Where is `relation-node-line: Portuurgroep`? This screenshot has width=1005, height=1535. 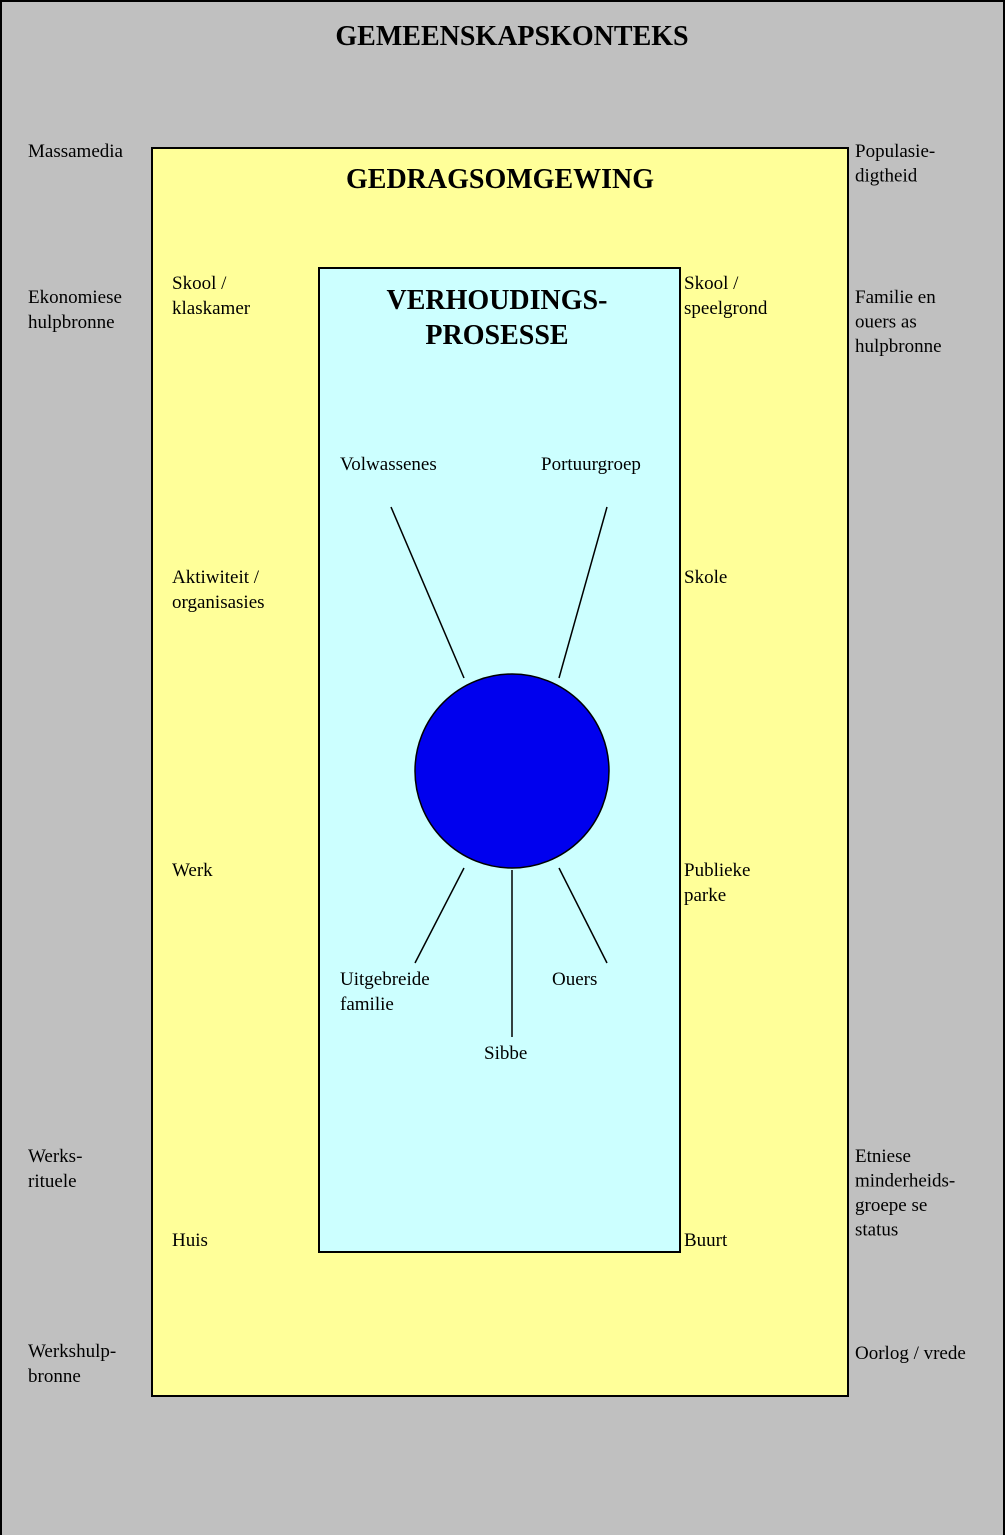 relation-node-line: Portuurgroep is located at coordinates (591, 464).